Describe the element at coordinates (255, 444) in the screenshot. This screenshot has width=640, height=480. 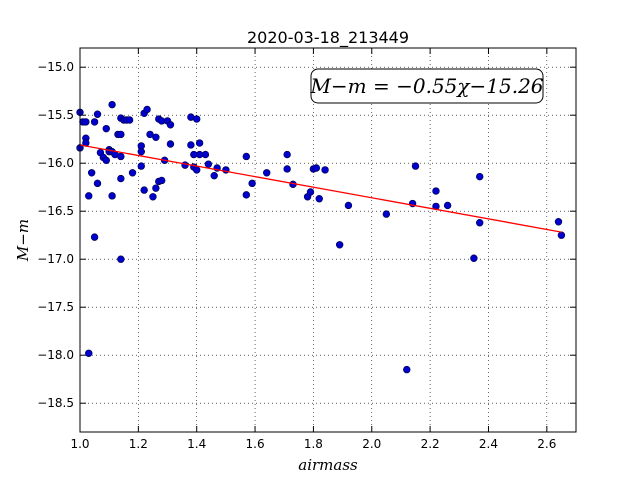
I see `x-tick-label: 1.6` at that location.